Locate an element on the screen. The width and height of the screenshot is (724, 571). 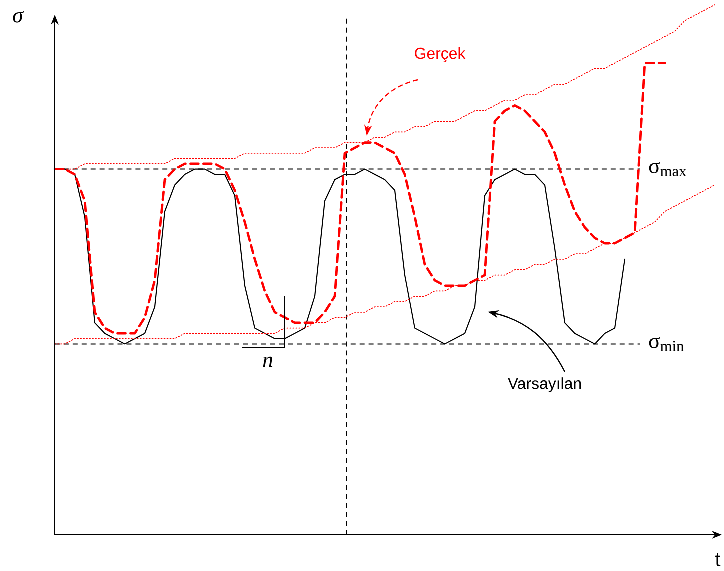
ref-line-label: σ$_{min}$ is located at coordinates (666, 344).